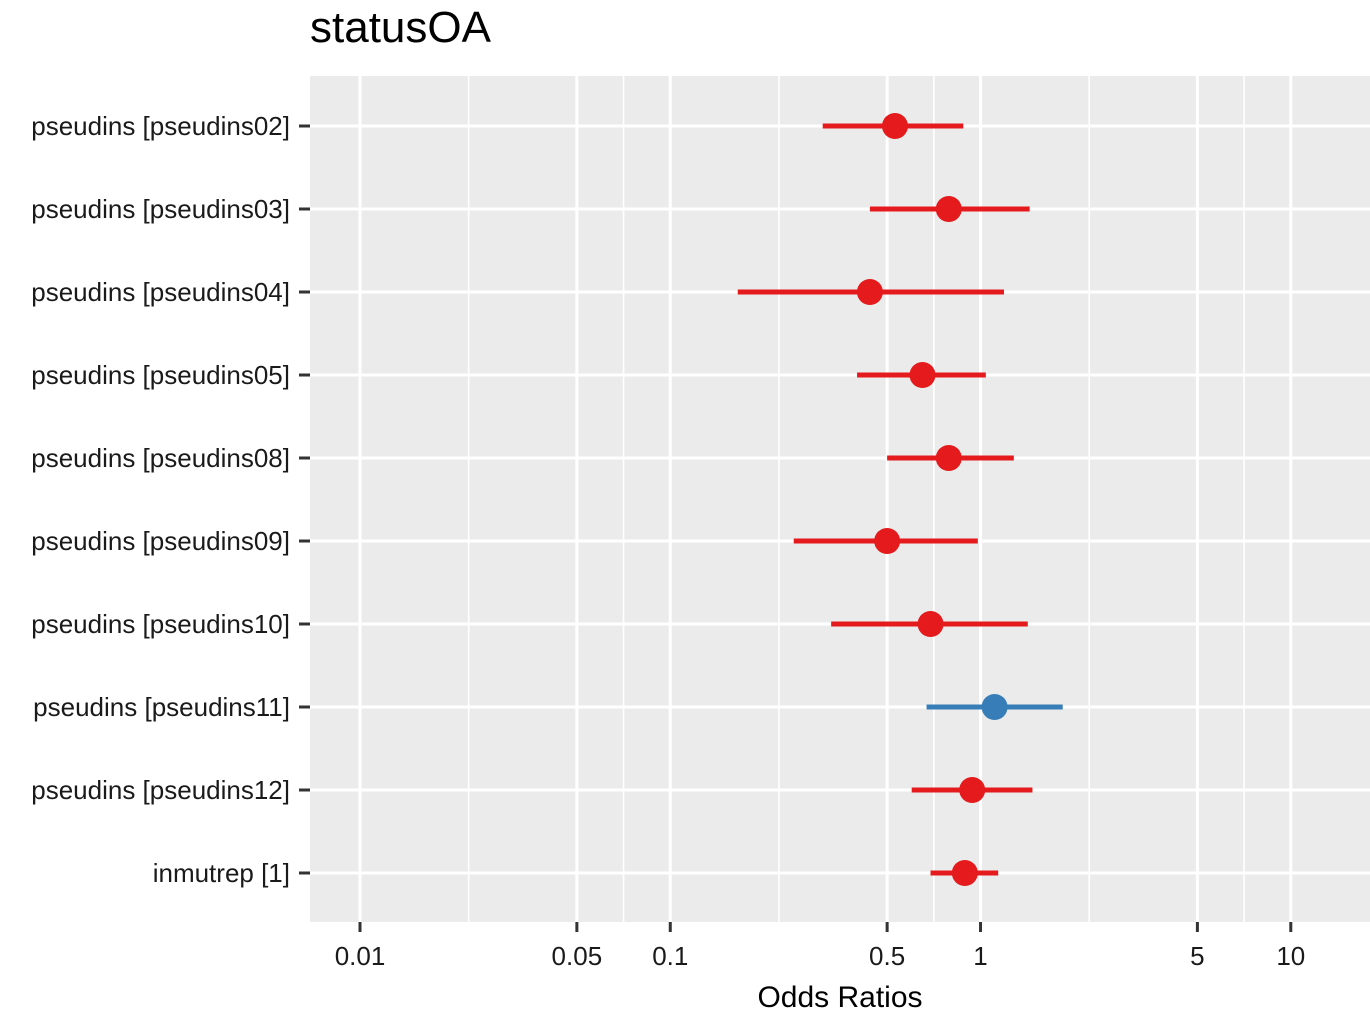 This screenshot has width=1370, height=1009. I want to click on y-axis-label: pseudins [pseudins11], so click(161, 707).